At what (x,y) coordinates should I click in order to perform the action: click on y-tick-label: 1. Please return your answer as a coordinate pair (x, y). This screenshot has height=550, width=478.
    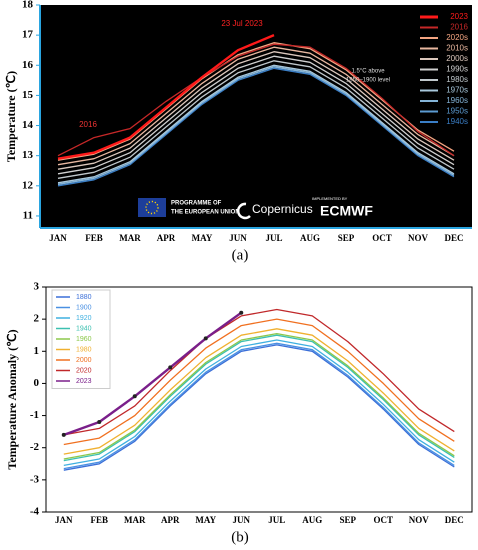
    Looking at the image, I should click on (37, 351).